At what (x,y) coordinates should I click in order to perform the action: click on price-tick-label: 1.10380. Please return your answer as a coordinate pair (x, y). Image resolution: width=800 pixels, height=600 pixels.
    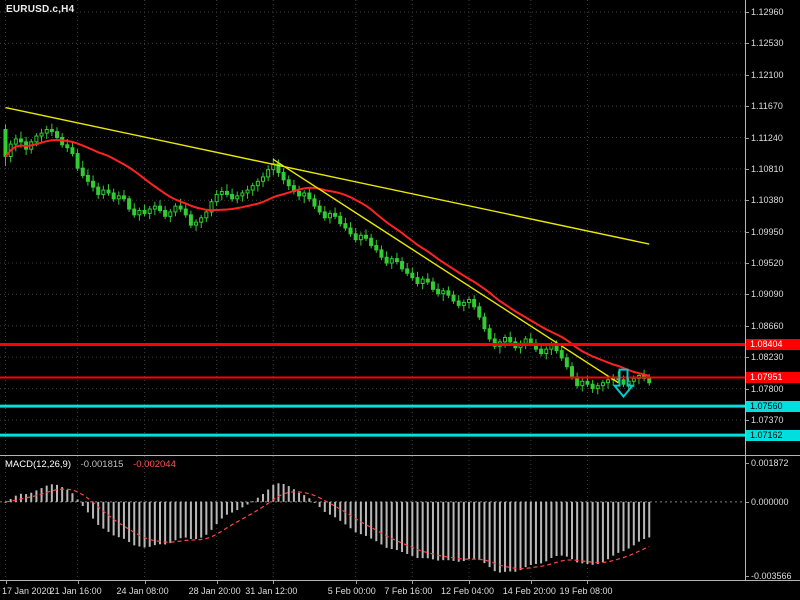
    Looking at the image, I should click on (767, 200).